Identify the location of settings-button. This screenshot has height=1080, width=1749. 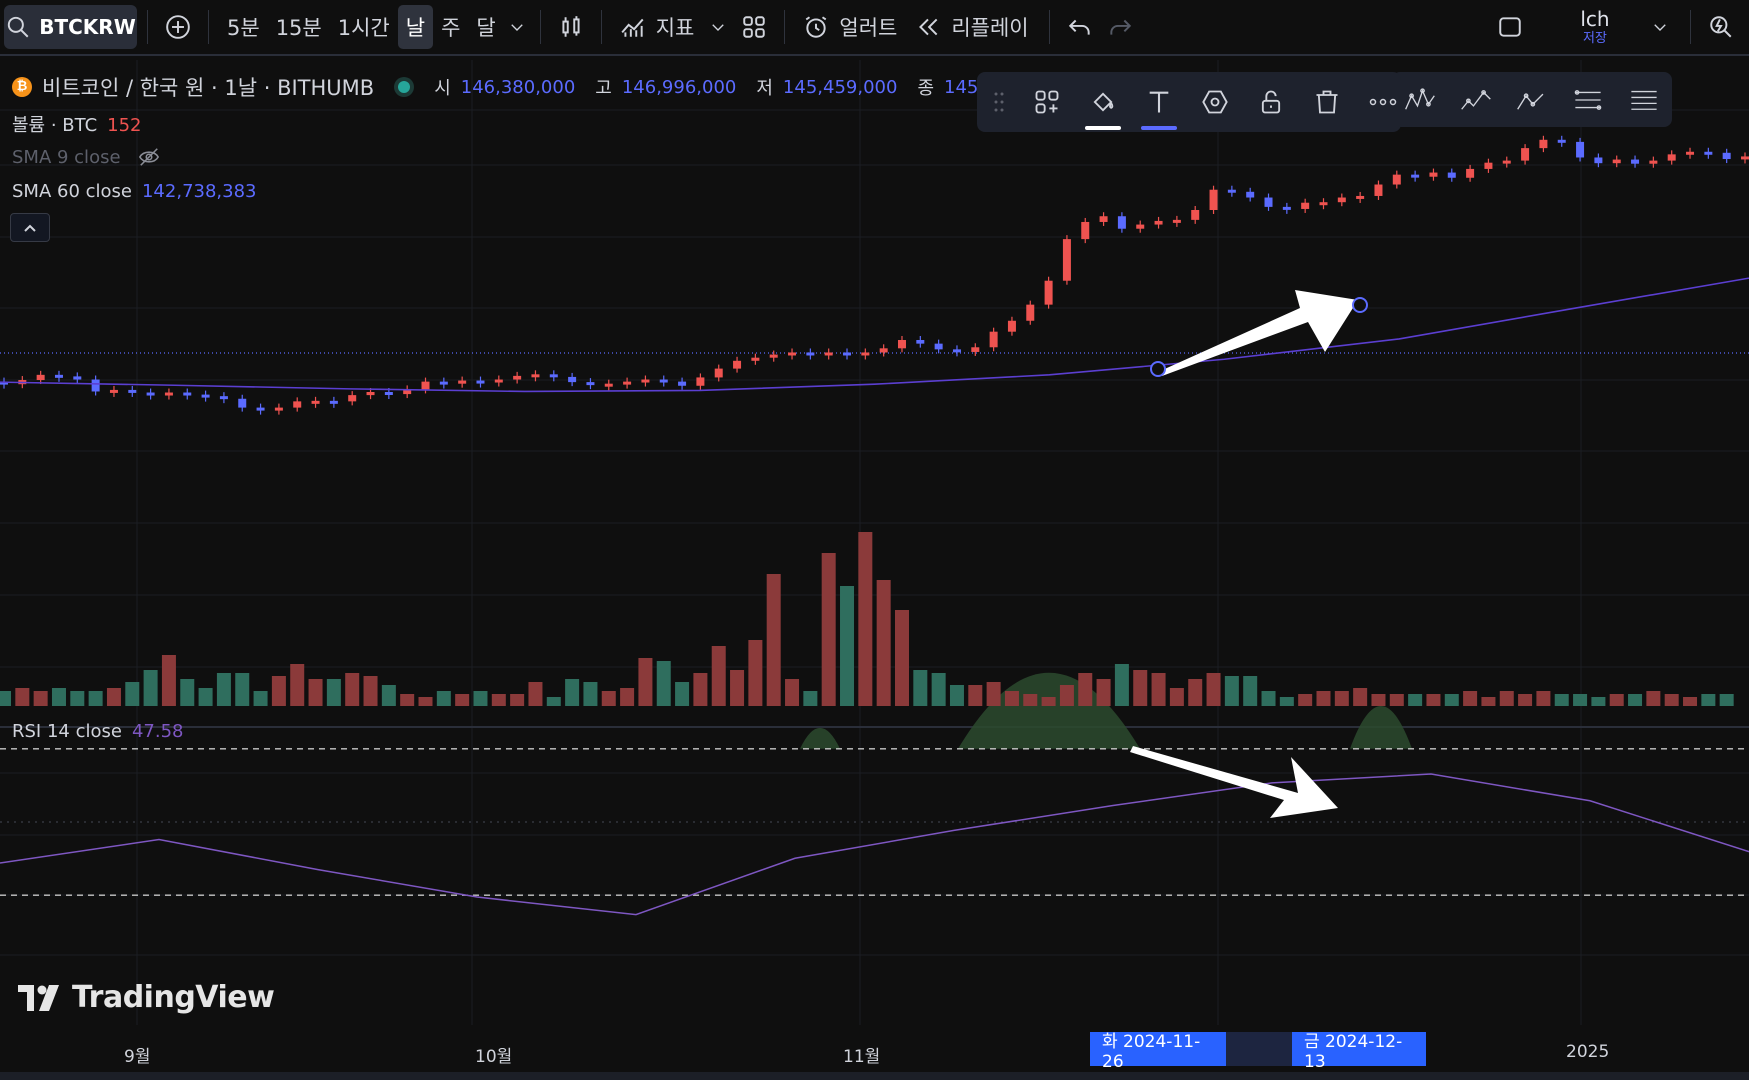
(1215, 102).